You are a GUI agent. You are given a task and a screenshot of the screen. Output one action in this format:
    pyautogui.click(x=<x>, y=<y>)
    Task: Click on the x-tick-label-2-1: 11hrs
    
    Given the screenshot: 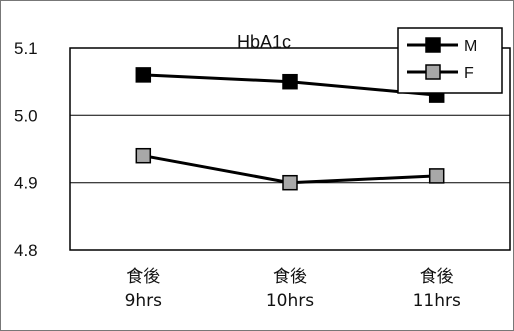 What is the action you would take?
    pyautogui.click(x=437, y=301)
    